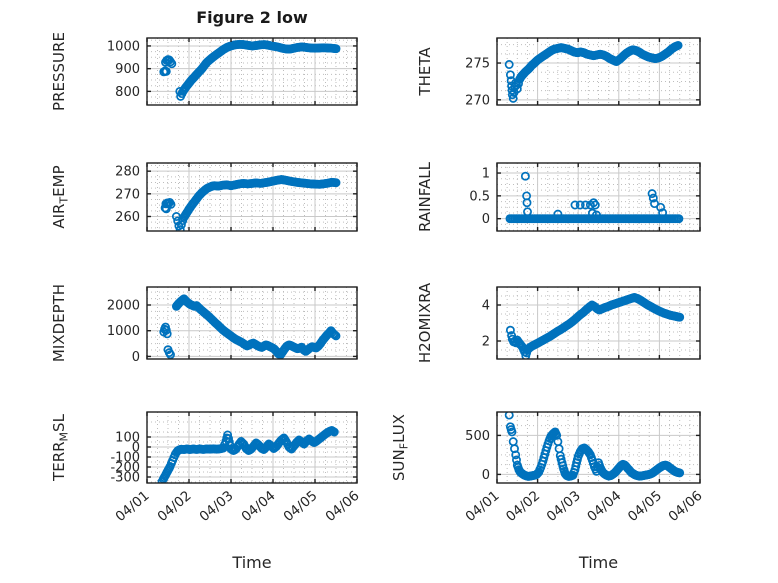 This screenshot has width=778, height=583. Describe the element at coordinates (60, 196) in the screenshot. I see `y-axis-label: AIRTEMP` at that location.